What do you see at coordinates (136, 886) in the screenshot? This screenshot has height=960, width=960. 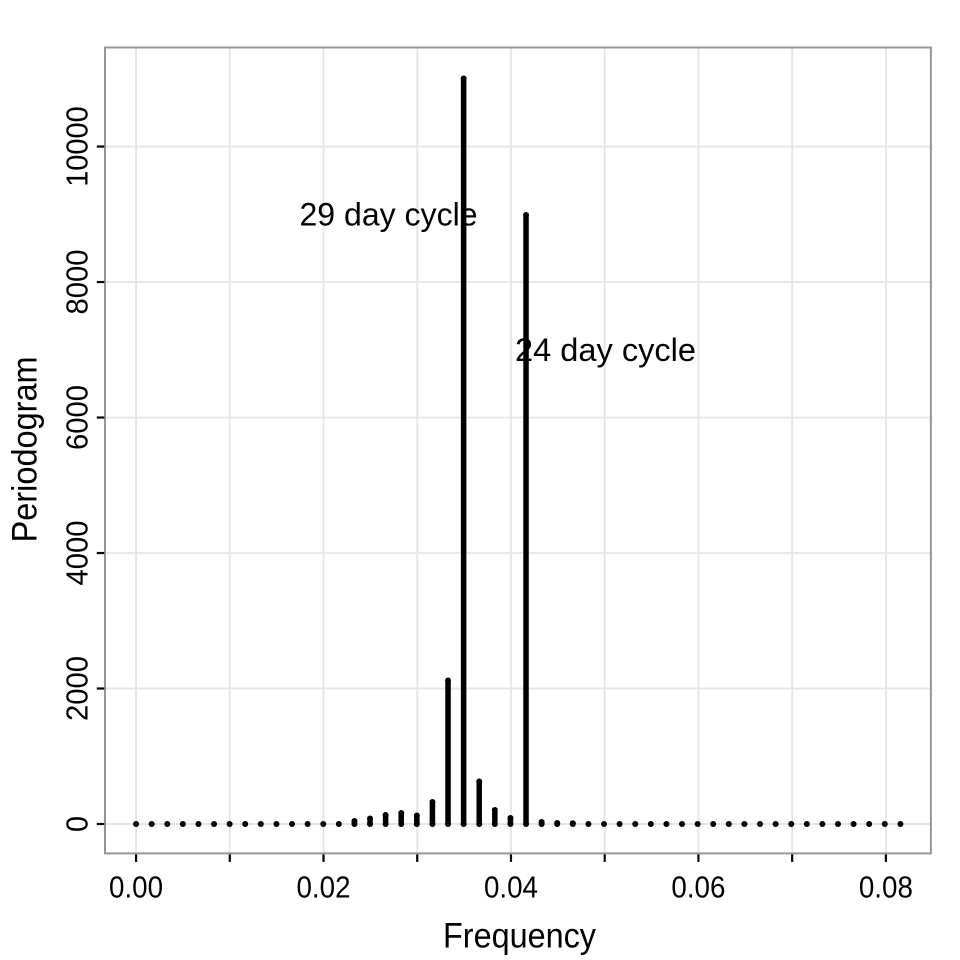 I see `svg-text: 0.00` at bounding box center [136, 886].